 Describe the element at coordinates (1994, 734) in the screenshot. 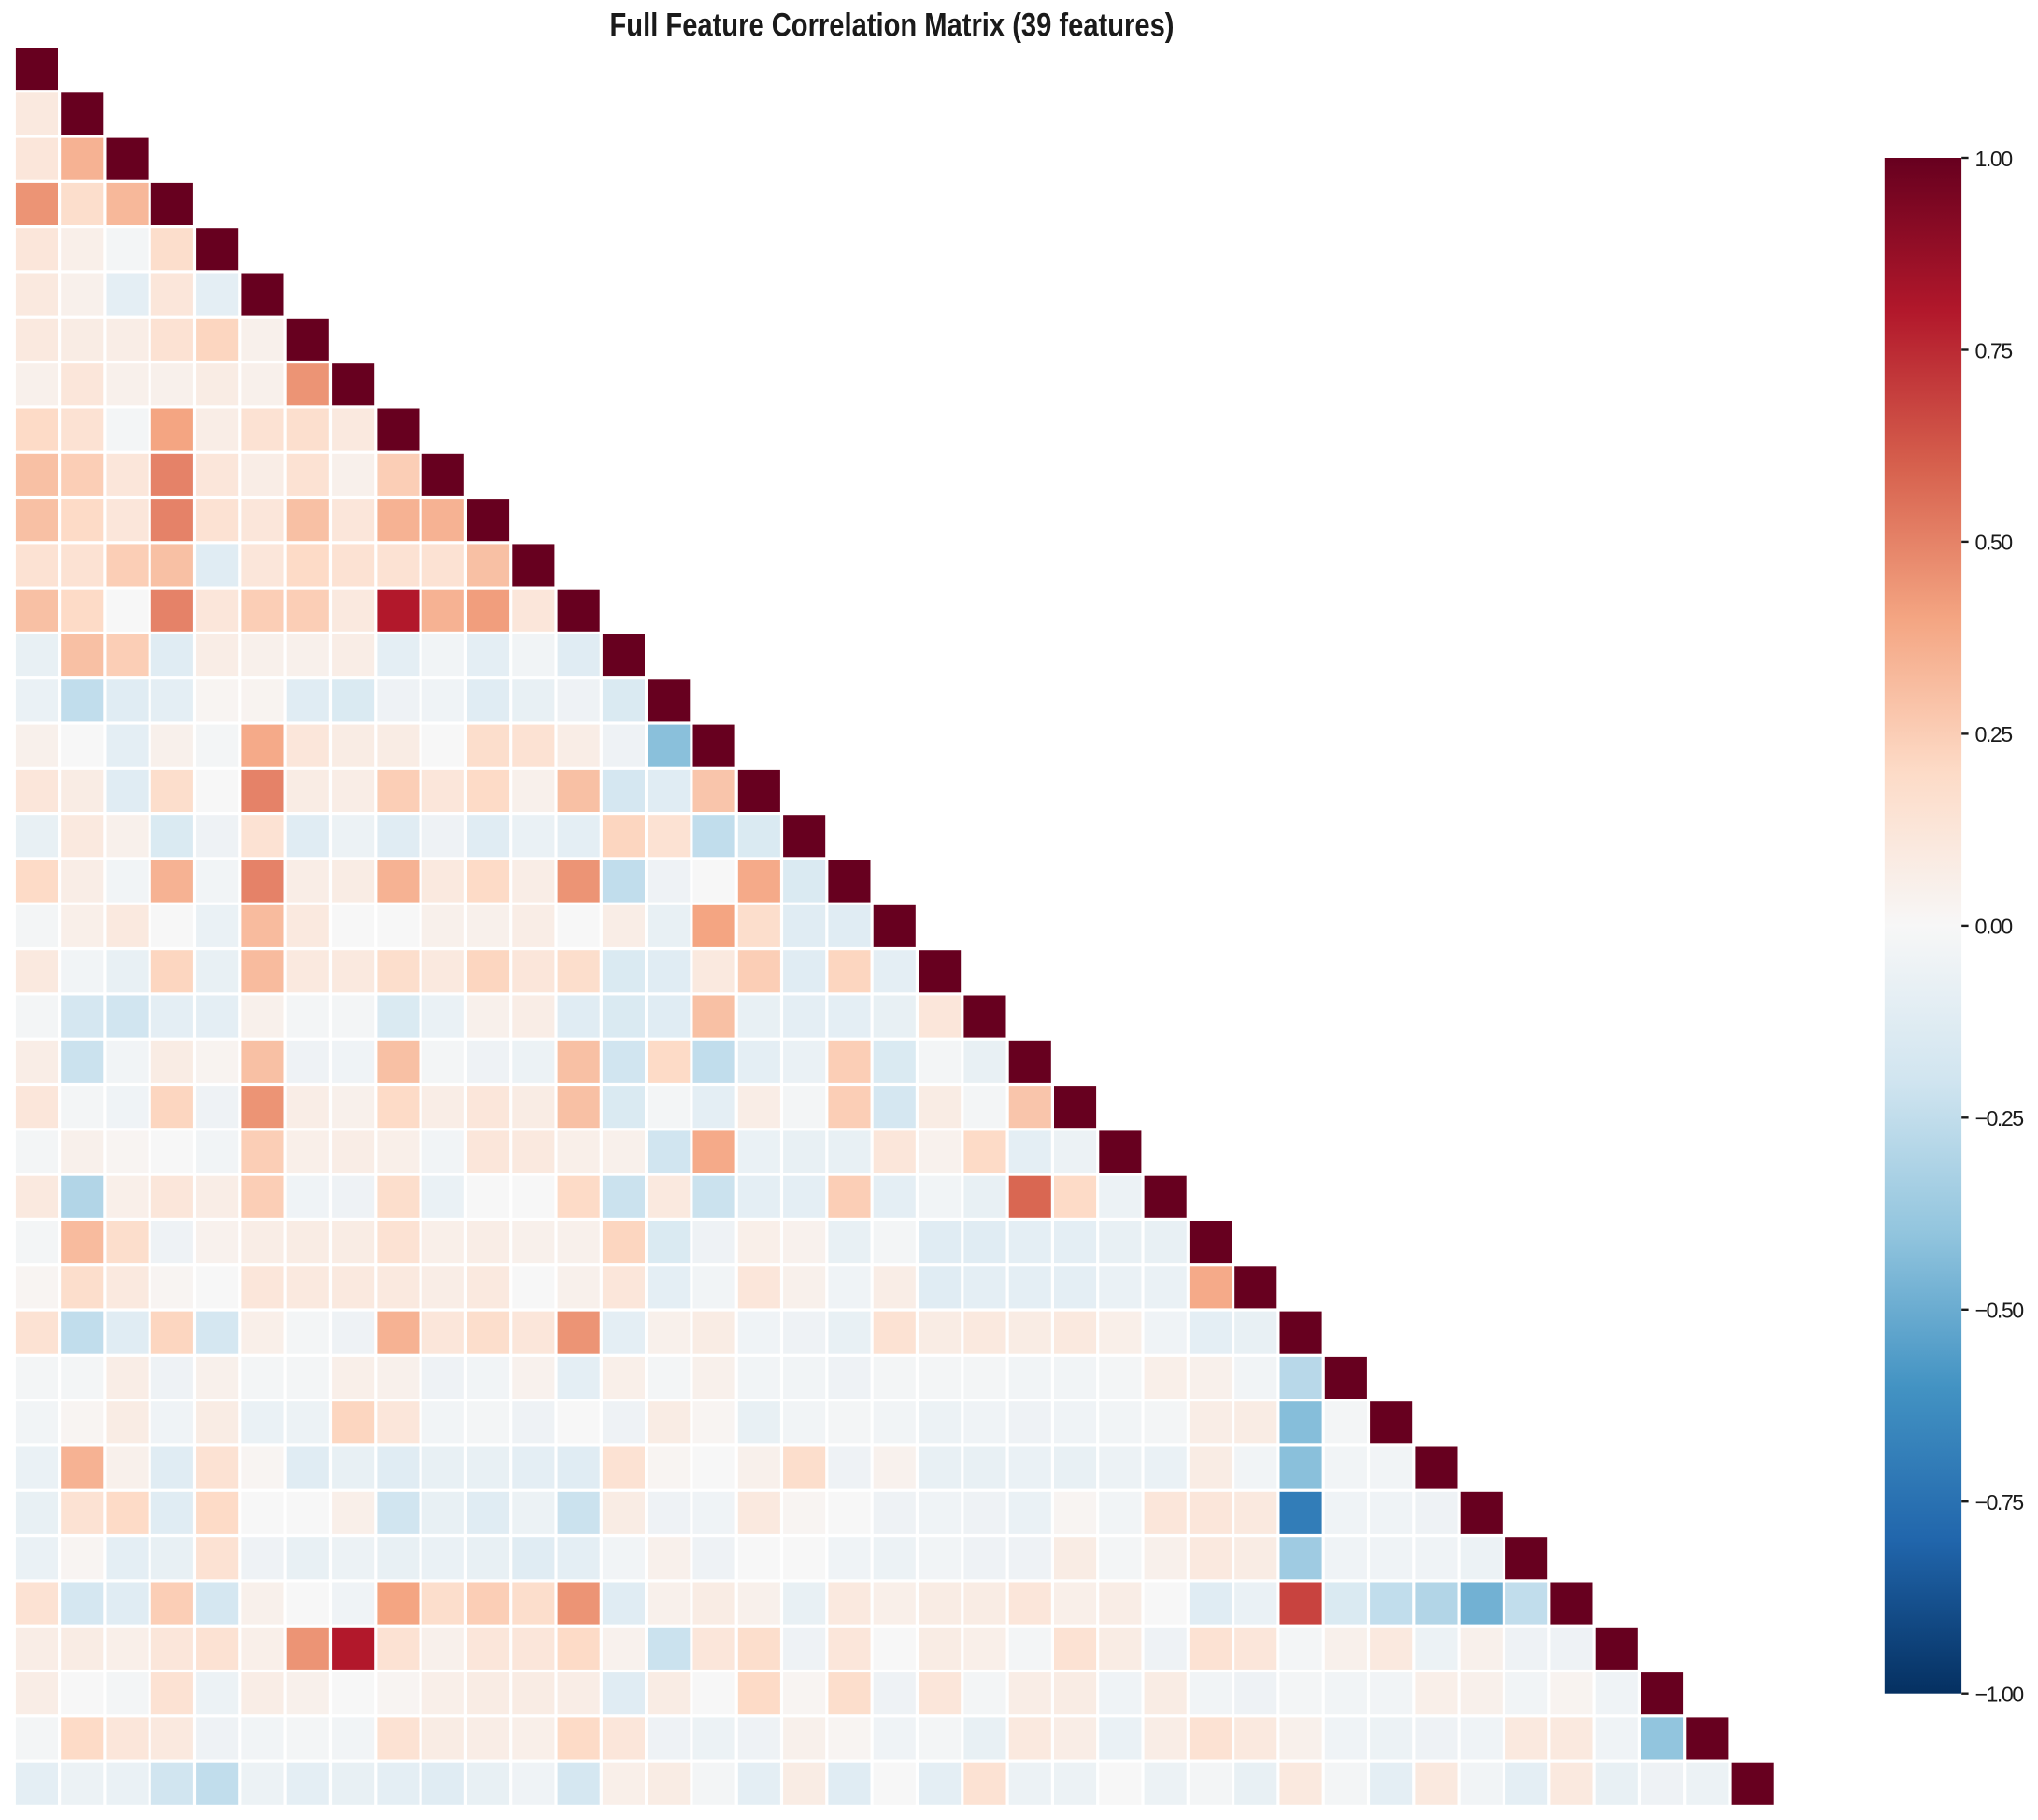

I see `svg-text: 0.25` at that location.